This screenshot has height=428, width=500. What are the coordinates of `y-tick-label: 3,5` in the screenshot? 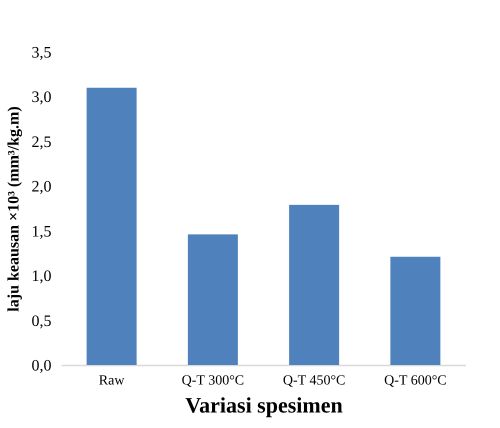 It's located at (42, 53).